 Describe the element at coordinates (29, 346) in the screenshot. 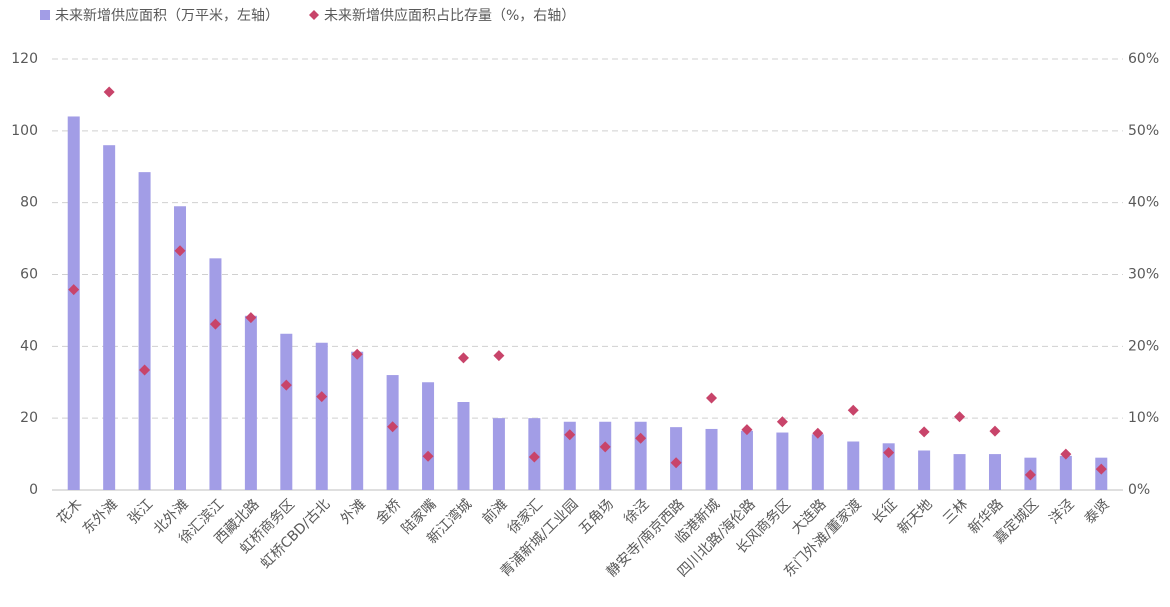

I see `y-tick-label: 40` at that location.